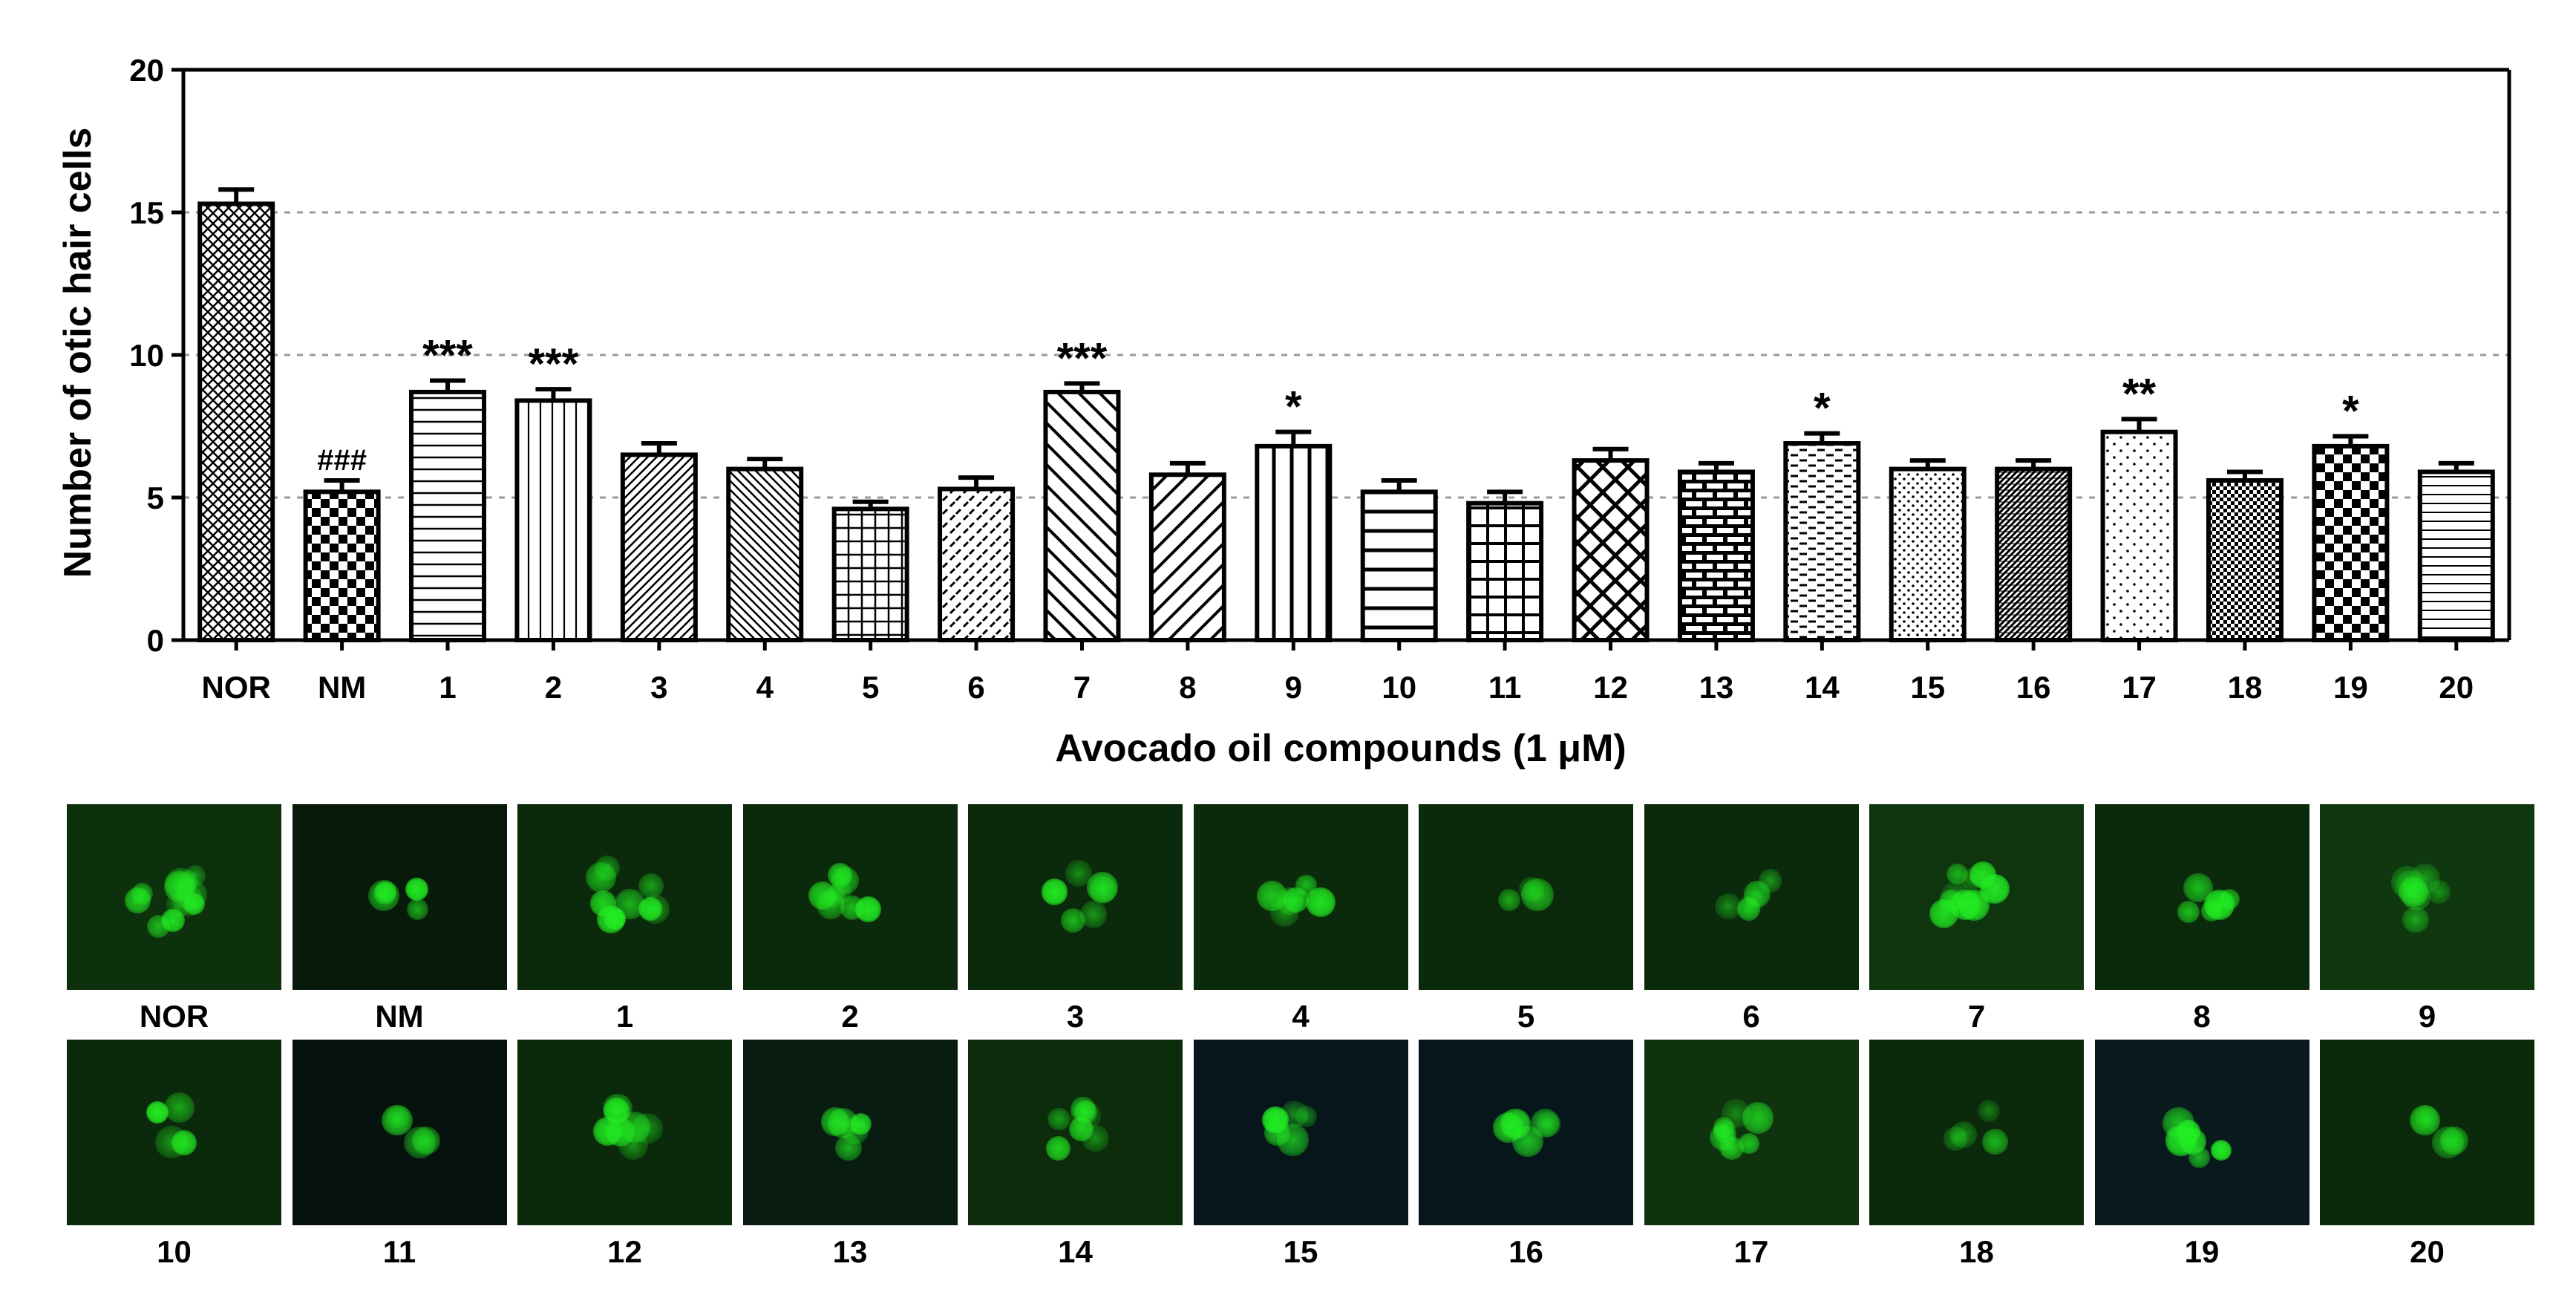 The height and width of the screenshot is (1301, 2576). What do you see at coordinates (1300, 1251) in the screenshot?
I see `micrograph-label-15: 15` at bounding box center [1300, 1251].